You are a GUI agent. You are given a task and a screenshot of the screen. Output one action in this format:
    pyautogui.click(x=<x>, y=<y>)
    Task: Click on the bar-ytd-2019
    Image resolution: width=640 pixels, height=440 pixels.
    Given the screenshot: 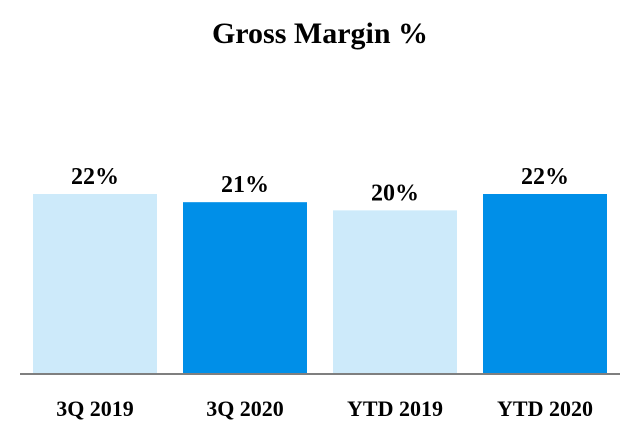 What is the action you would take?
    pyautogui.click(x=395, y=292)
    